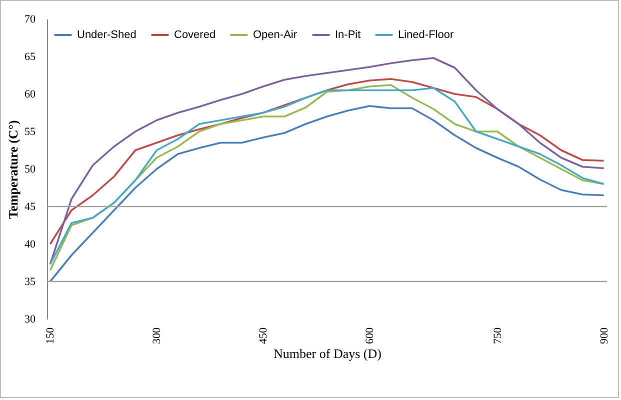 The width and height of the screenshot is (621, 400). What do you see at coordinates (30, 282) in the screenshot?
I see `y-tick-label: 35` at bounding box center [30, 282].